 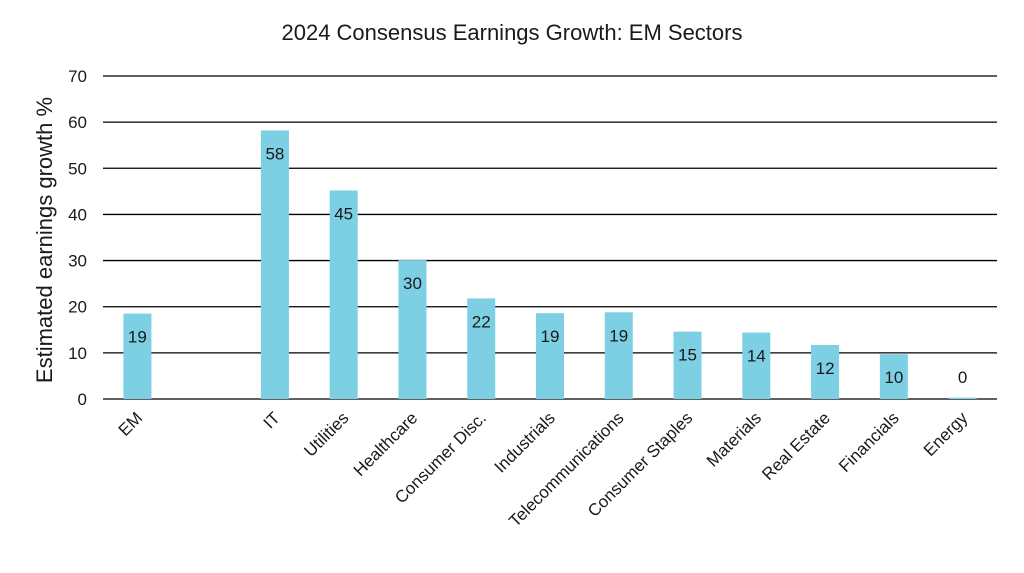 What do you see at coordinates (869, 442) in the screenshot?
I see `x-tick-label: Financials` at bounding box center [869, 442].